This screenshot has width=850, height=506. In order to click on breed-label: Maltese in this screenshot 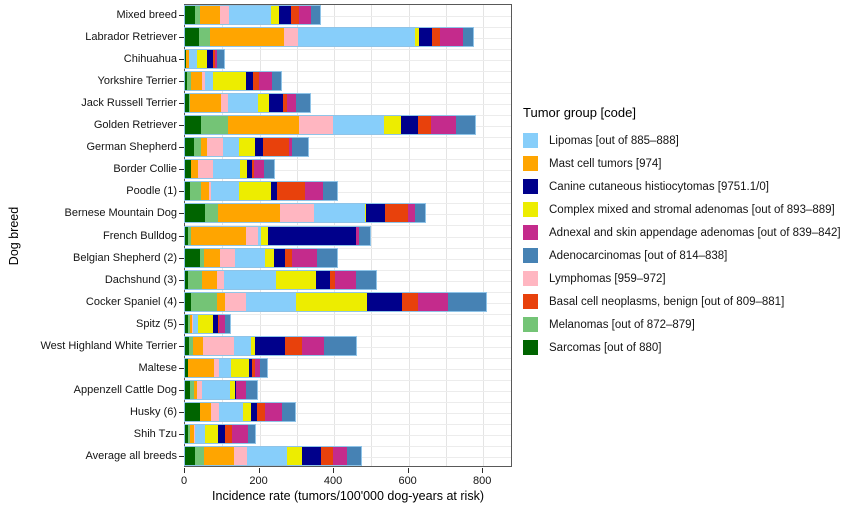, I will do `click(157, 367)`.